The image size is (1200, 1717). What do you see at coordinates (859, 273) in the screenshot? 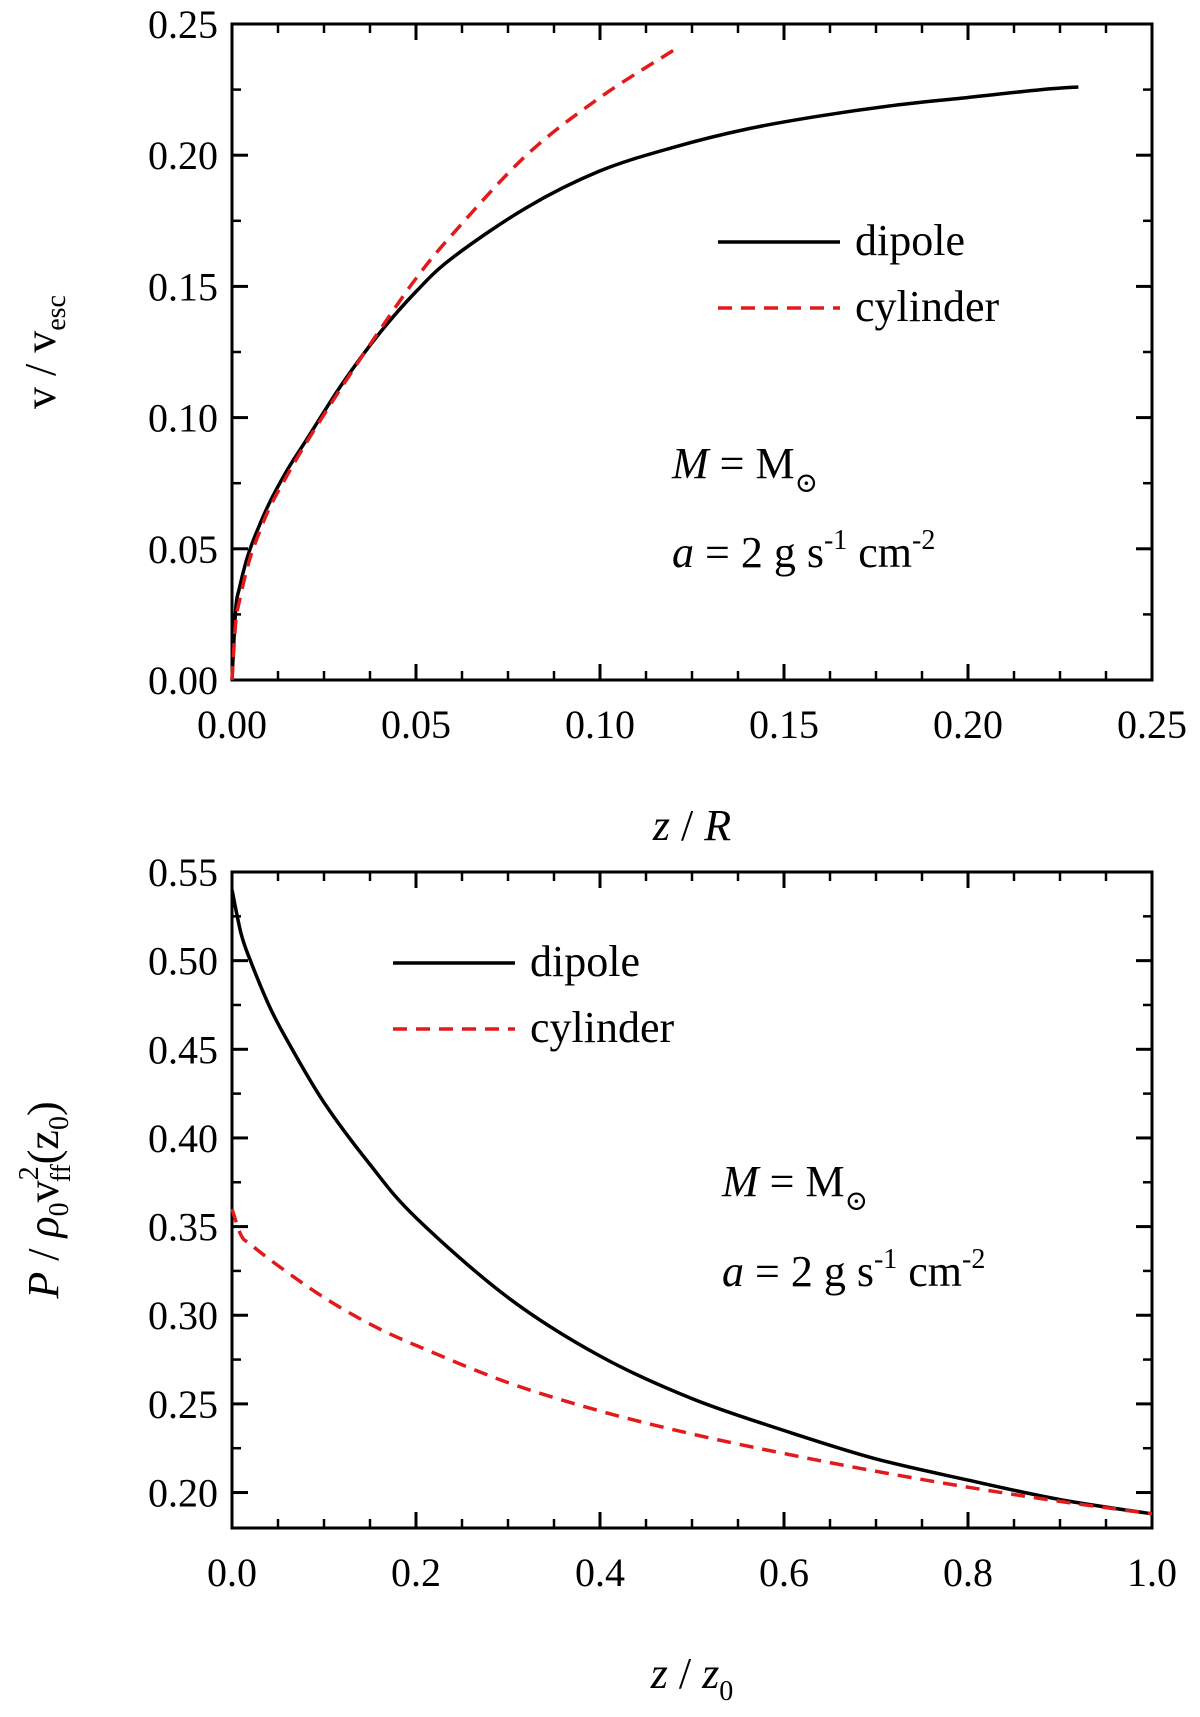
I see `top-legend: dipole cylinder` at bounding box center [859, 273].